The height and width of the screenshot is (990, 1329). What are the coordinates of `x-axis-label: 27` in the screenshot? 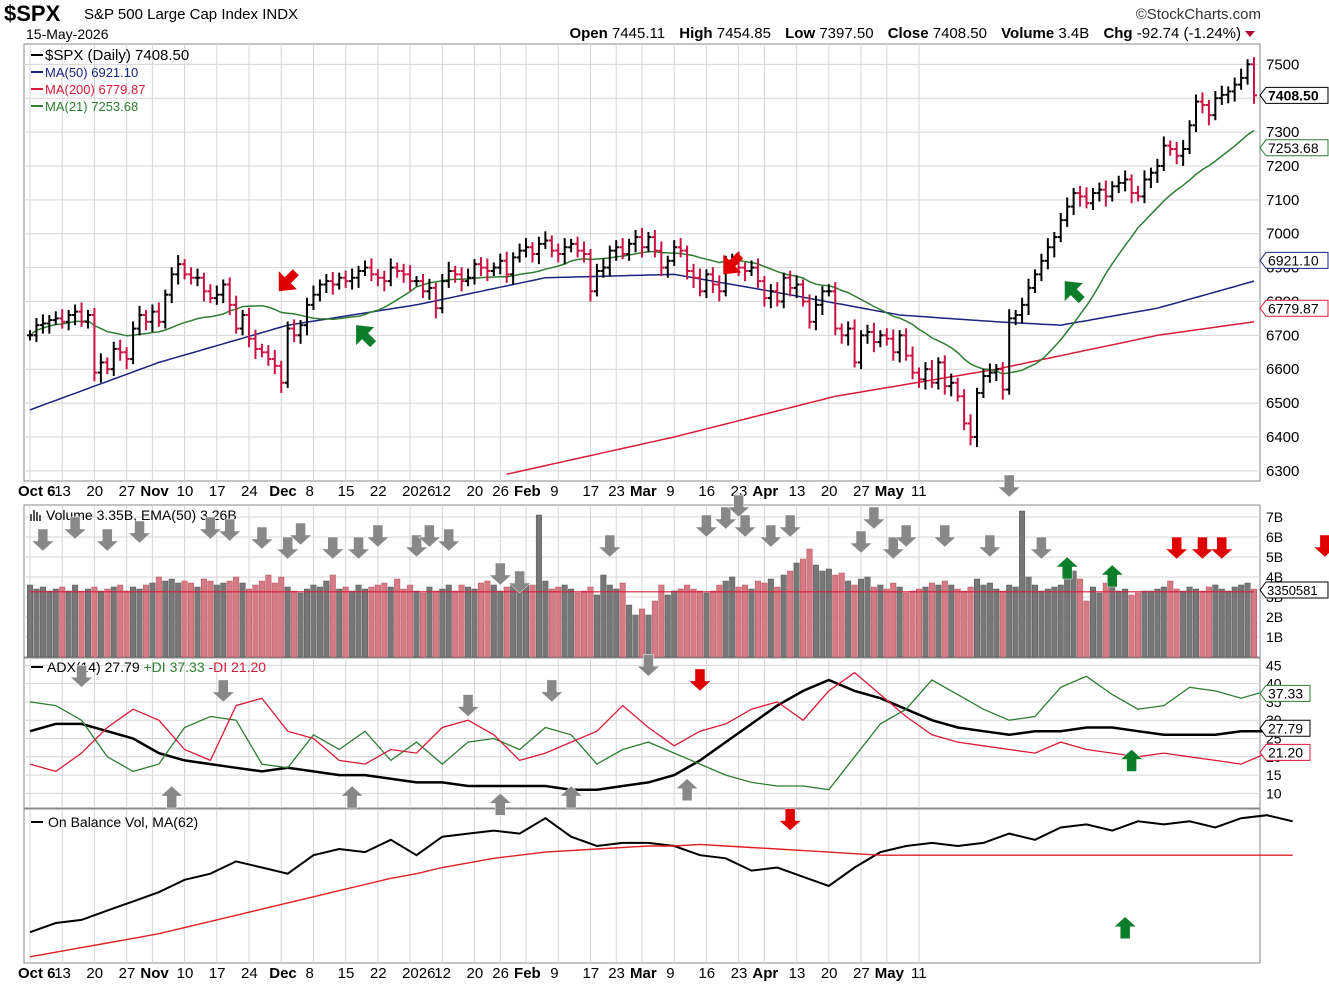 It's located at (127, 491).